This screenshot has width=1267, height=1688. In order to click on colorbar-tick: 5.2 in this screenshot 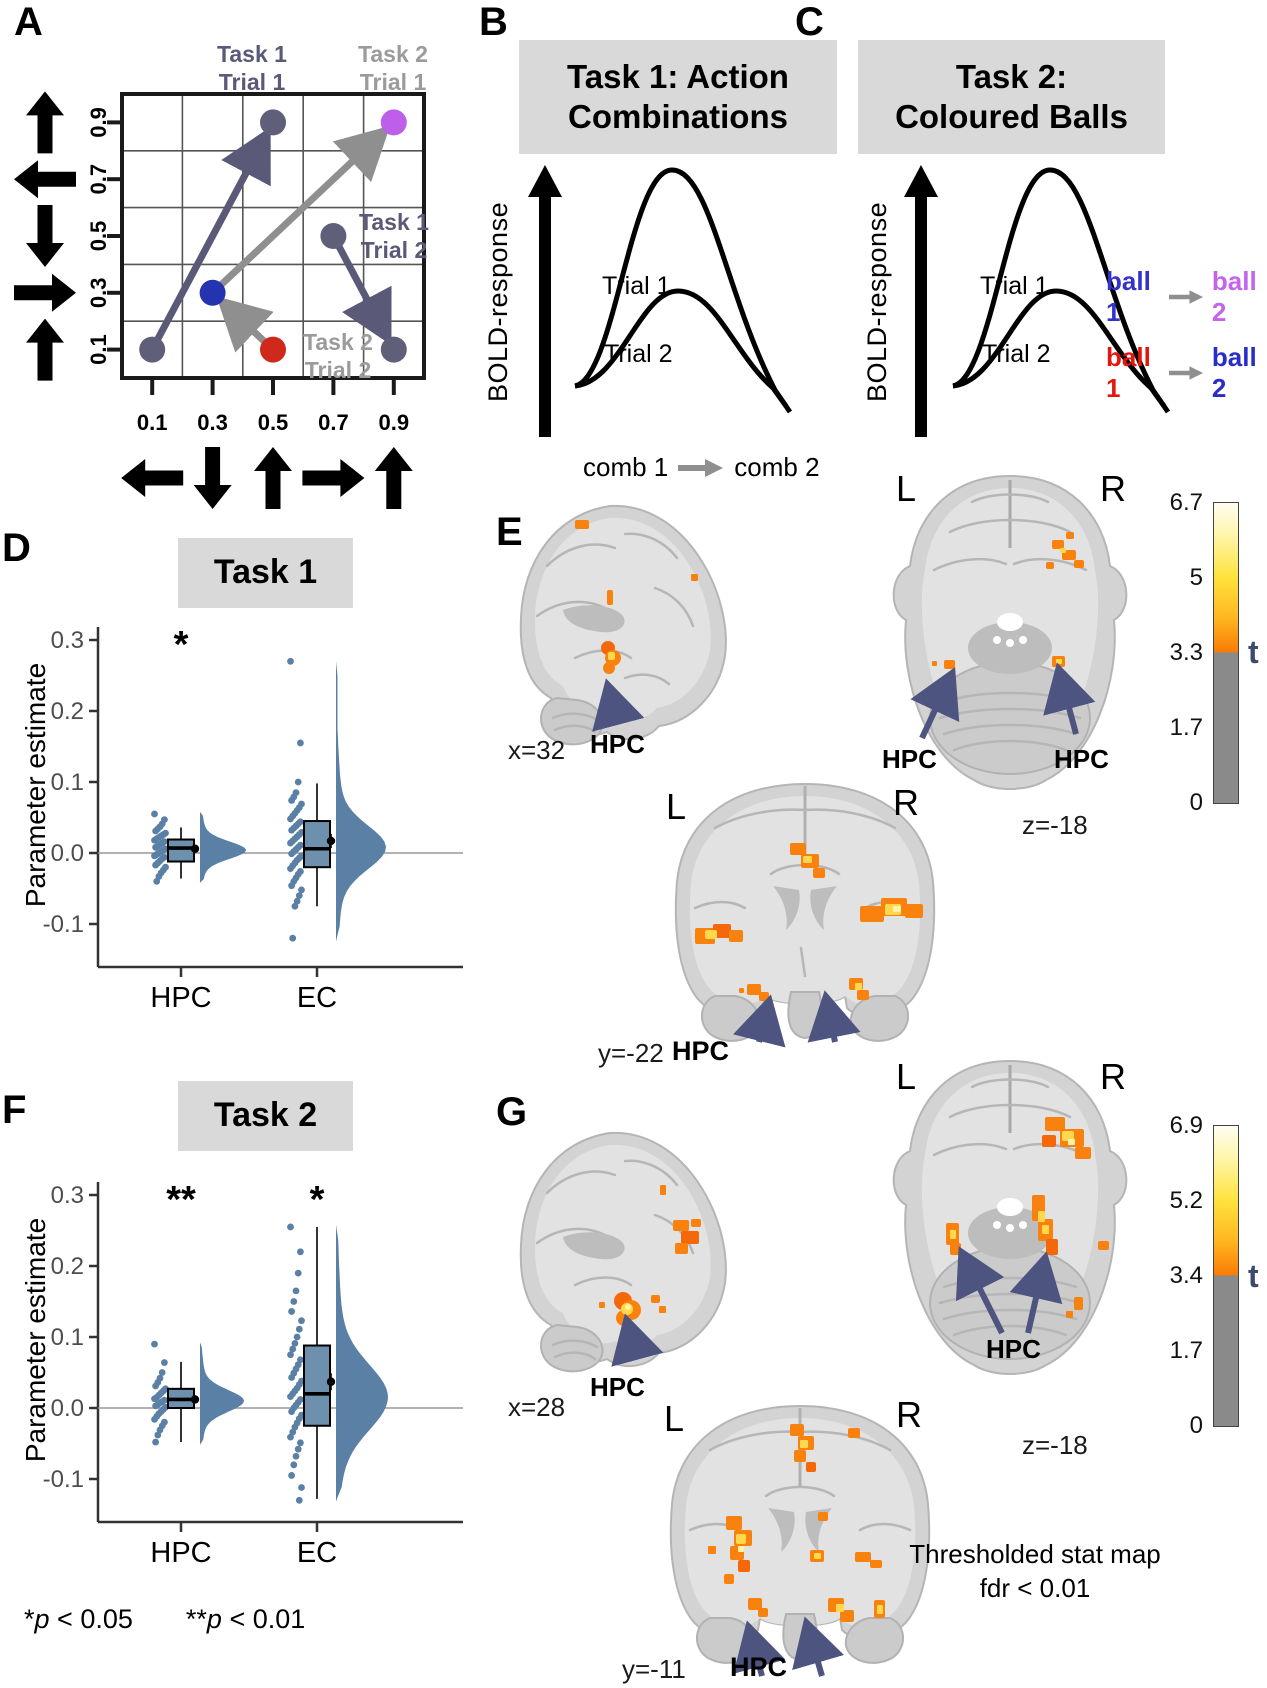, I will do `click(1186, 1200)`.